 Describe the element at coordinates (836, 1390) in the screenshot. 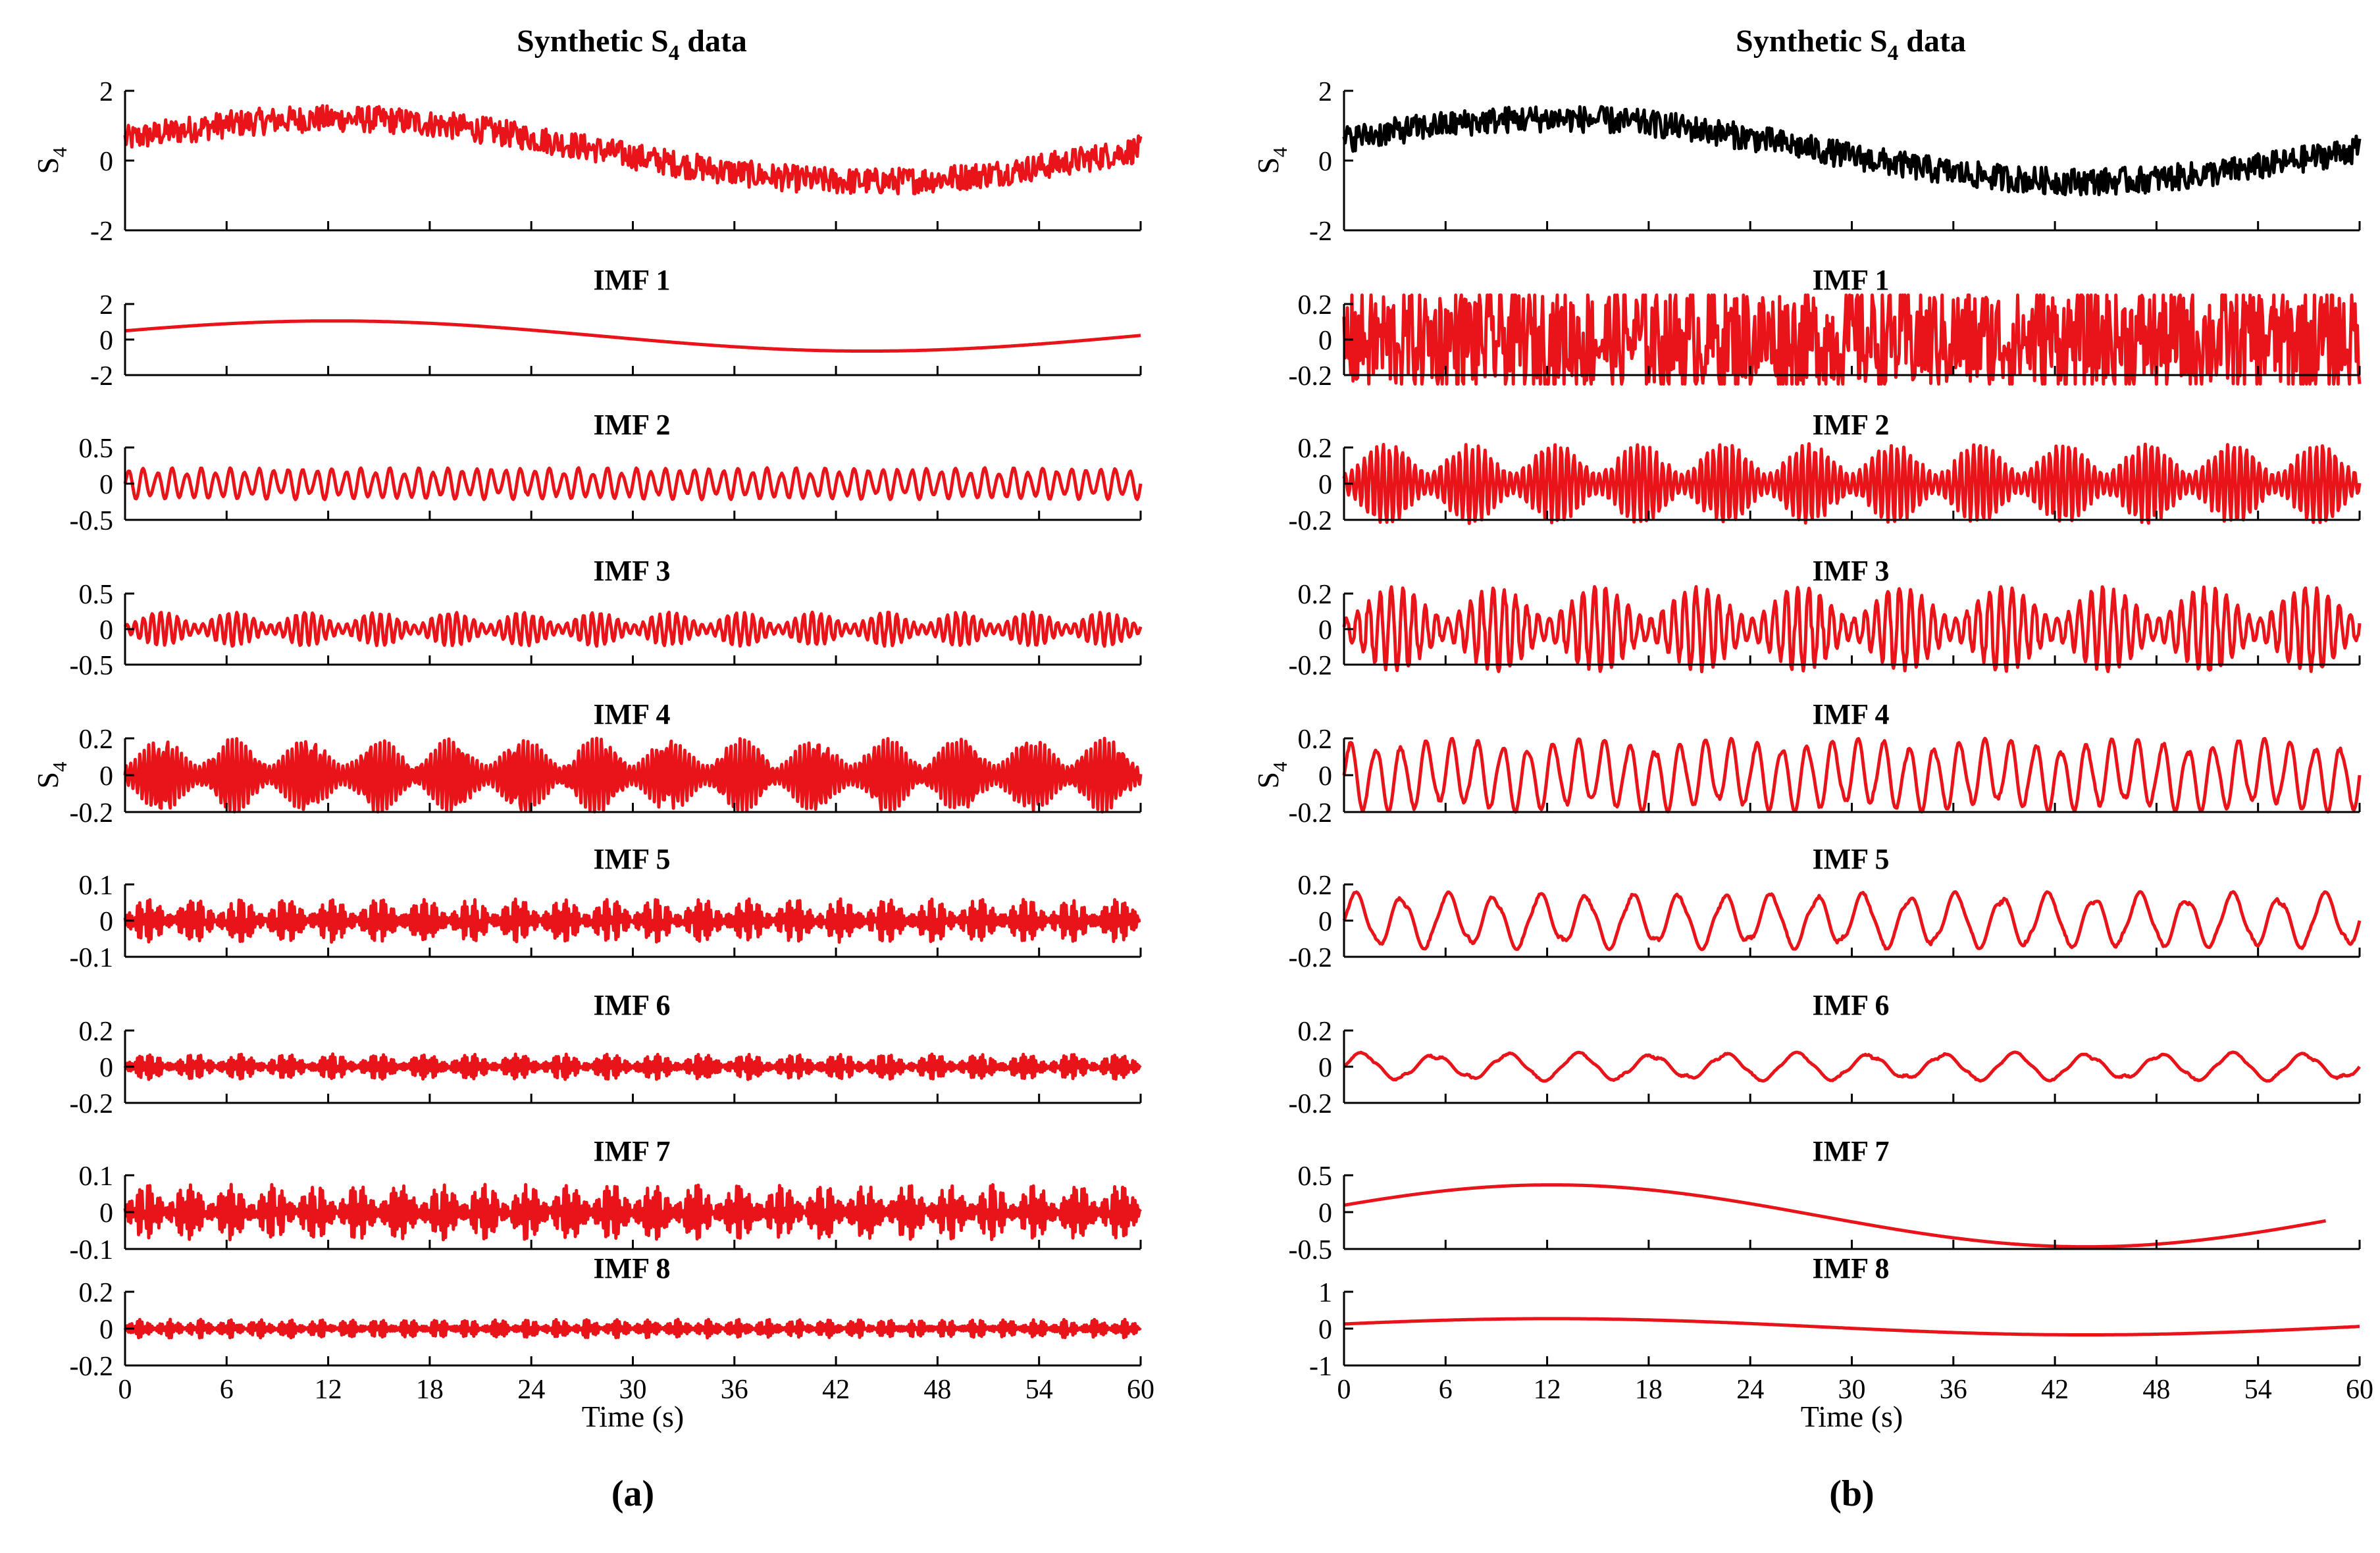

I see `x-tick-label: 42` at that location.